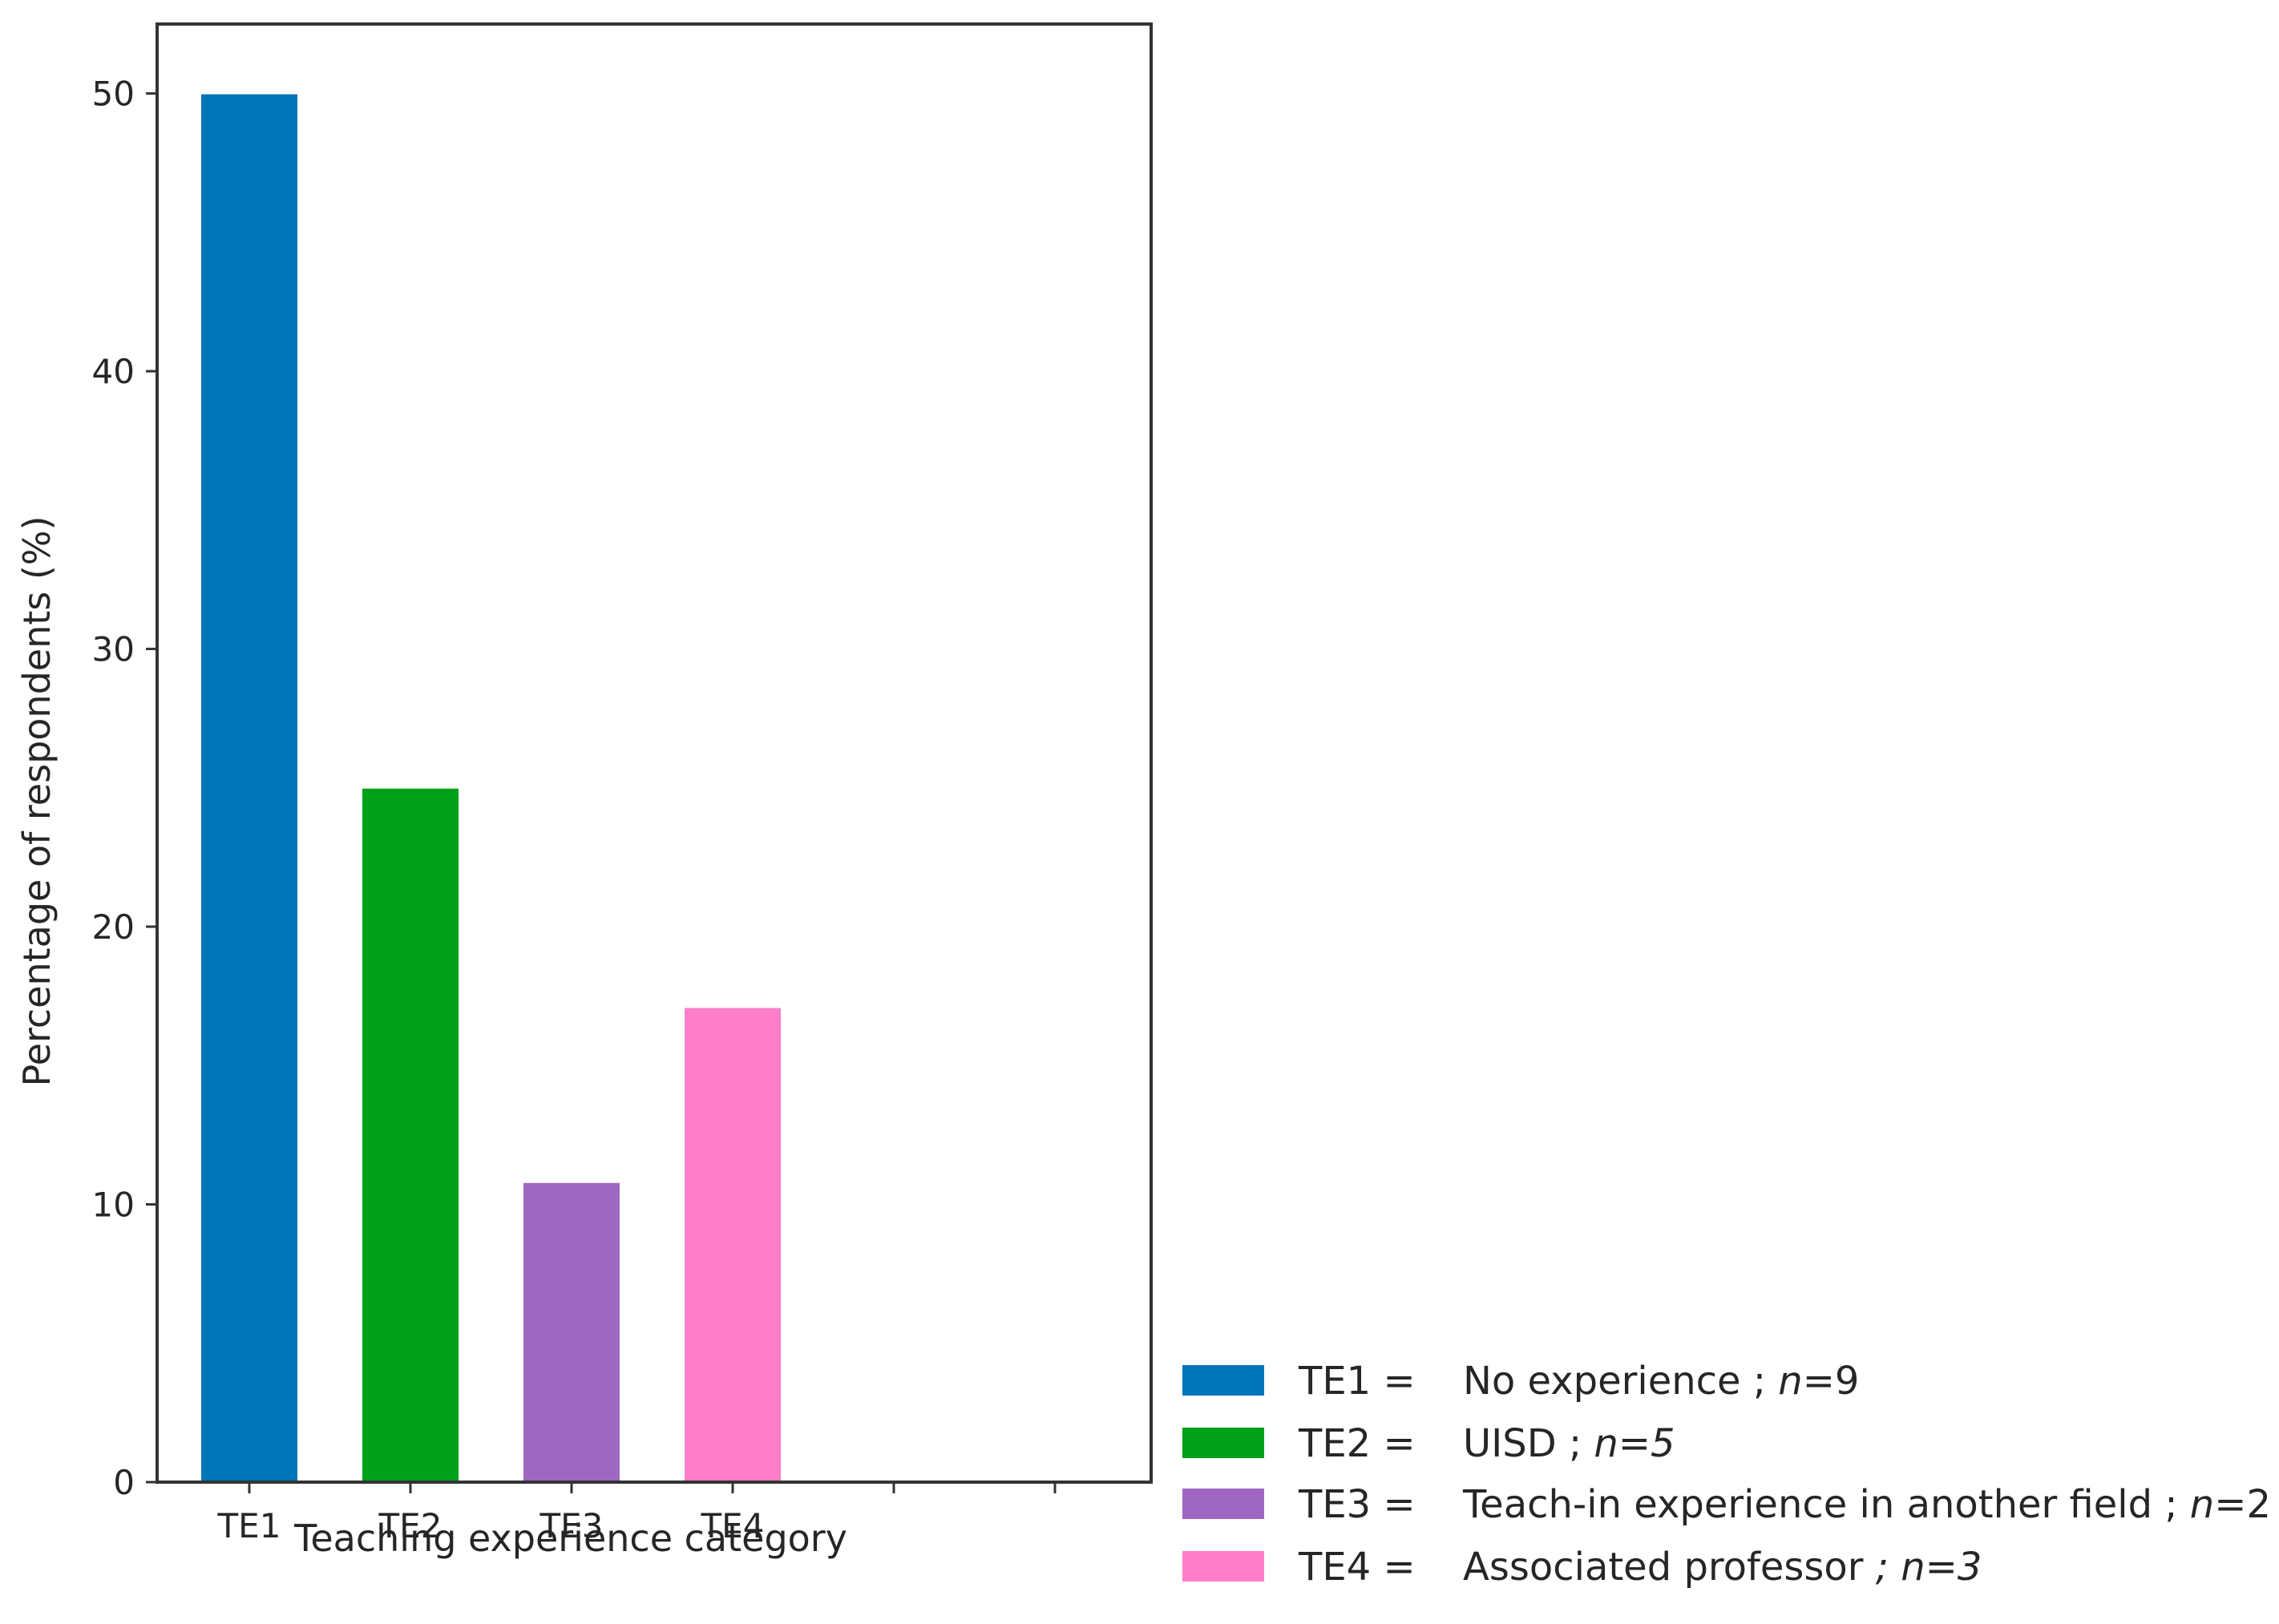 The height and width of the screenshot is (1624, 2279). What do you see at coordinates (733, 1525) in the screenshot?
I see `x-tick-label-te4: TE4` at bounding box center [733, 1525].